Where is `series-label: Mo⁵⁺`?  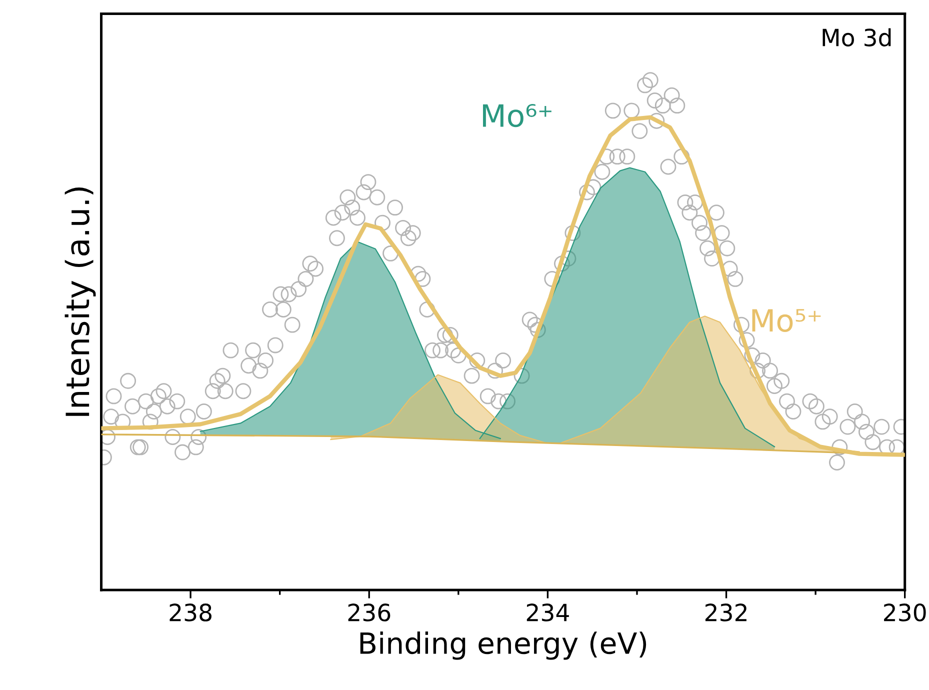
series-label: Mo⁵⁺ is located at coordinates (786, 320).